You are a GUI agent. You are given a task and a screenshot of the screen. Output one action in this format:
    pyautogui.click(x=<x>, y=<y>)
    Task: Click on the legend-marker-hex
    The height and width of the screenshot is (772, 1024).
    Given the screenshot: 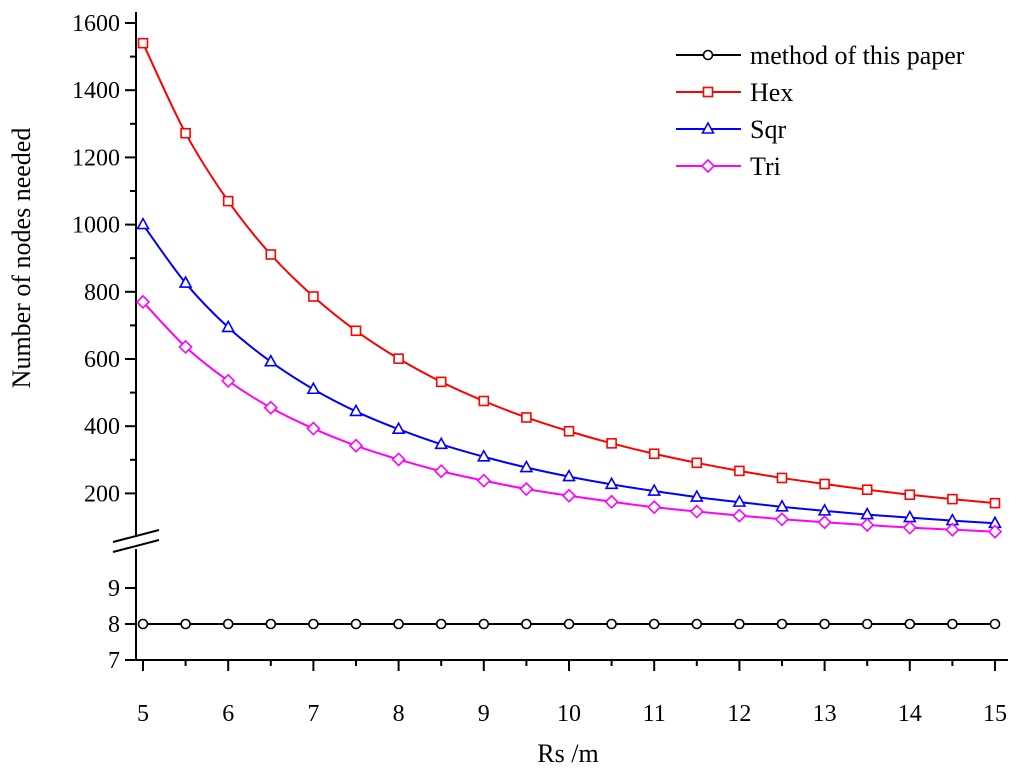 What is the action you would take?
    pyautogui.click(x=708, y=92)
    